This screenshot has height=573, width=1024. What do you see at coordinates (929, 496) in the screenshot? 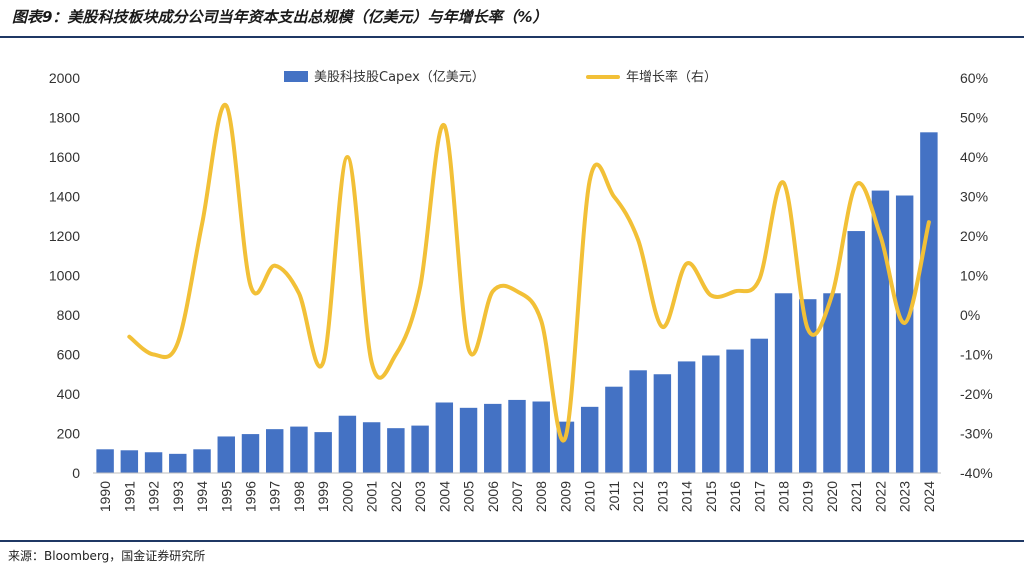
I see `x-tick-label-2024: 2024` at bounding box center [929, 496].